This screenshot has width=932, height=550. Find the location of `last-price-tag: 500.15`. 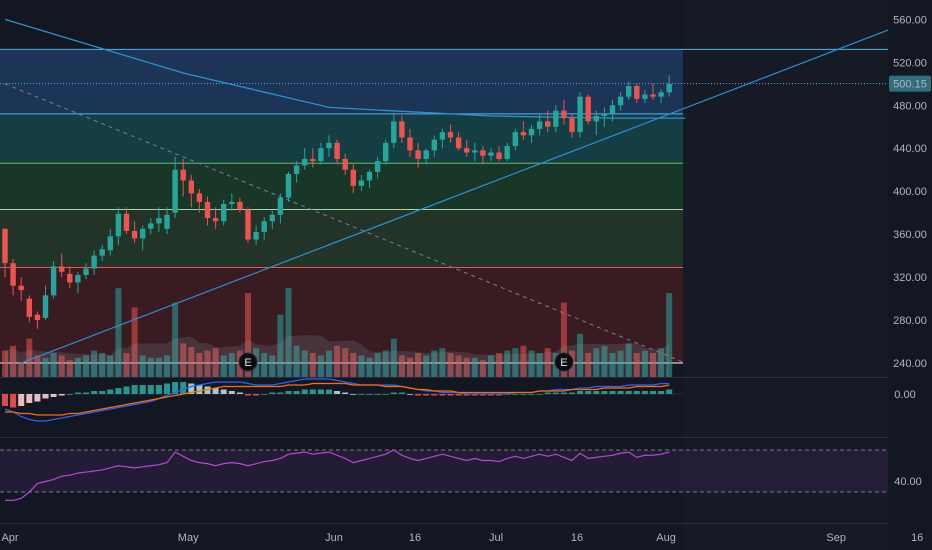

last-price-tag: 500.15 is located at coordinates (910, 83).